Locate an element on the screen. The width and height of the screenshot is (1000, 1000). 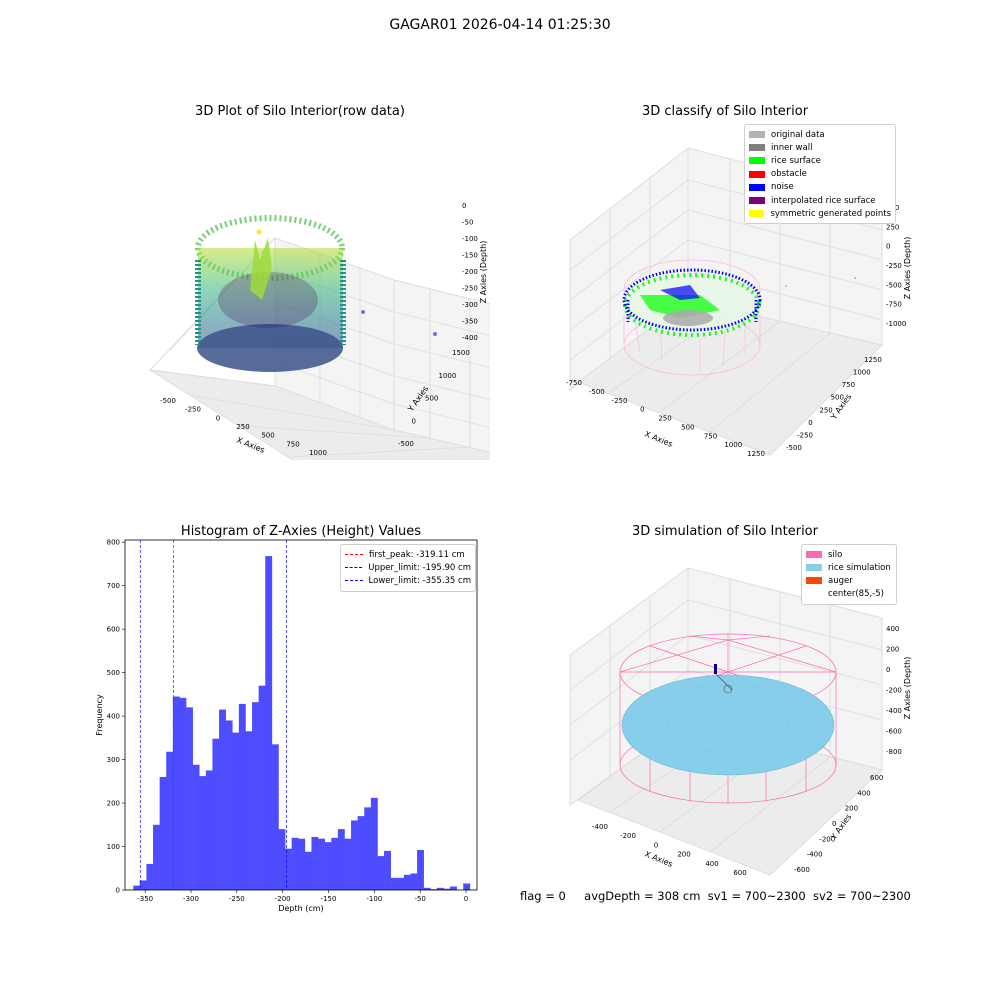
classify-xtick-label: 500 is located at coordinates (687, 427).